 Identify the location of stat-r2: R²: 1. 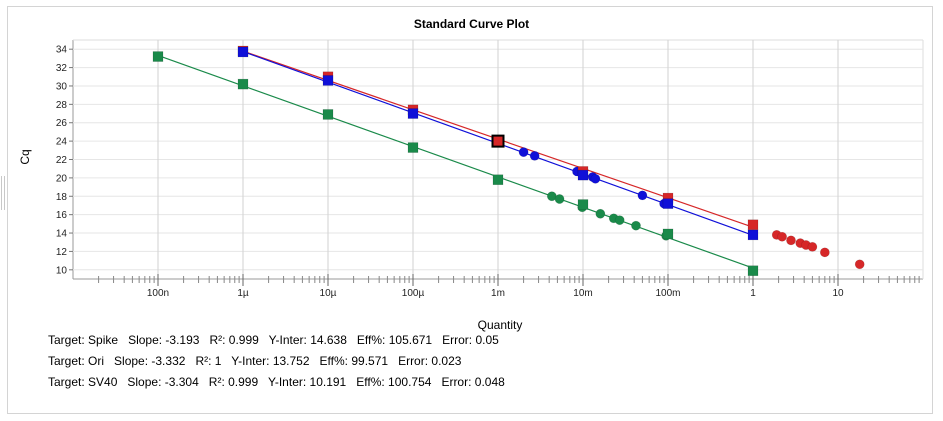
(208, 361).